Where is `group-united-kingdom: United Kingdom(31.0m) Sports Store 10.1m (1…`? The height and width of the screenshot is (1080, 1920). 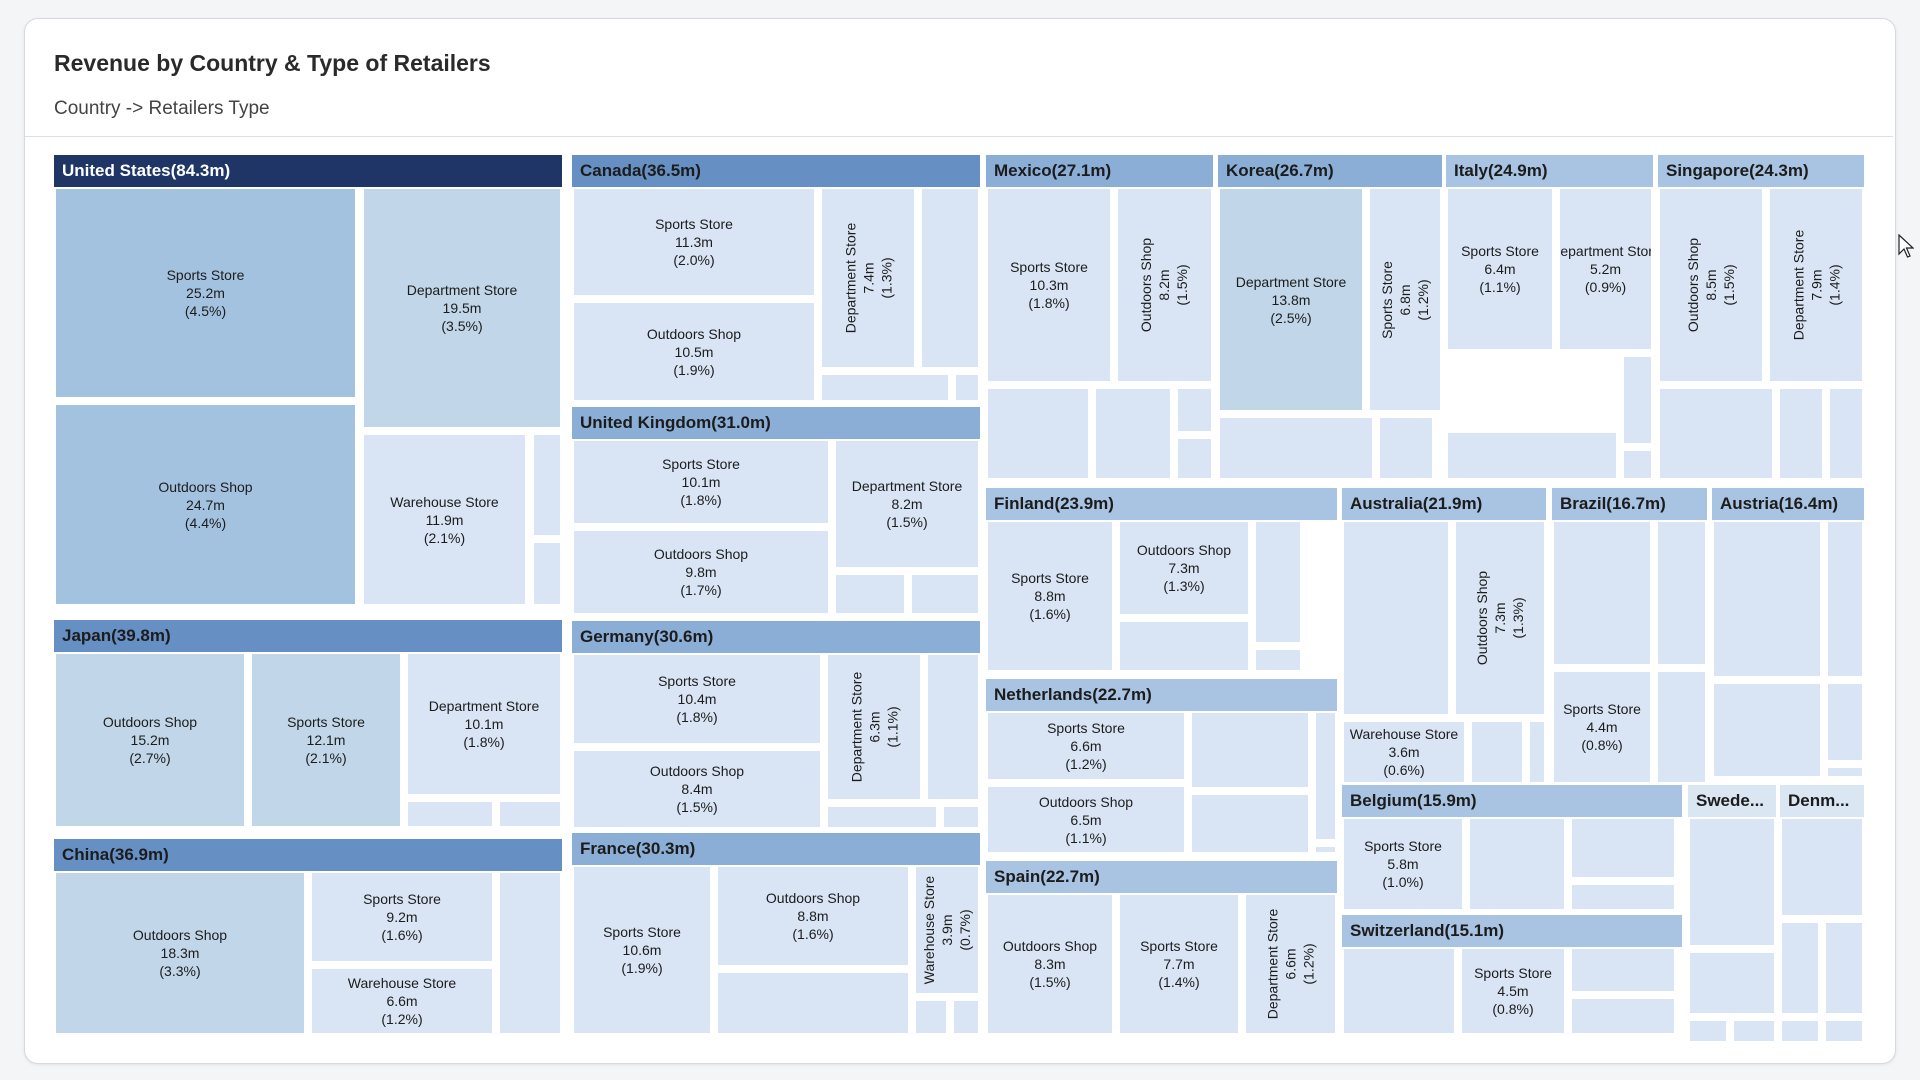 group-united-kingdom: United Kingdom(31.0m) Sports Store 10.1m (1… is located at coordinates (776, 511).